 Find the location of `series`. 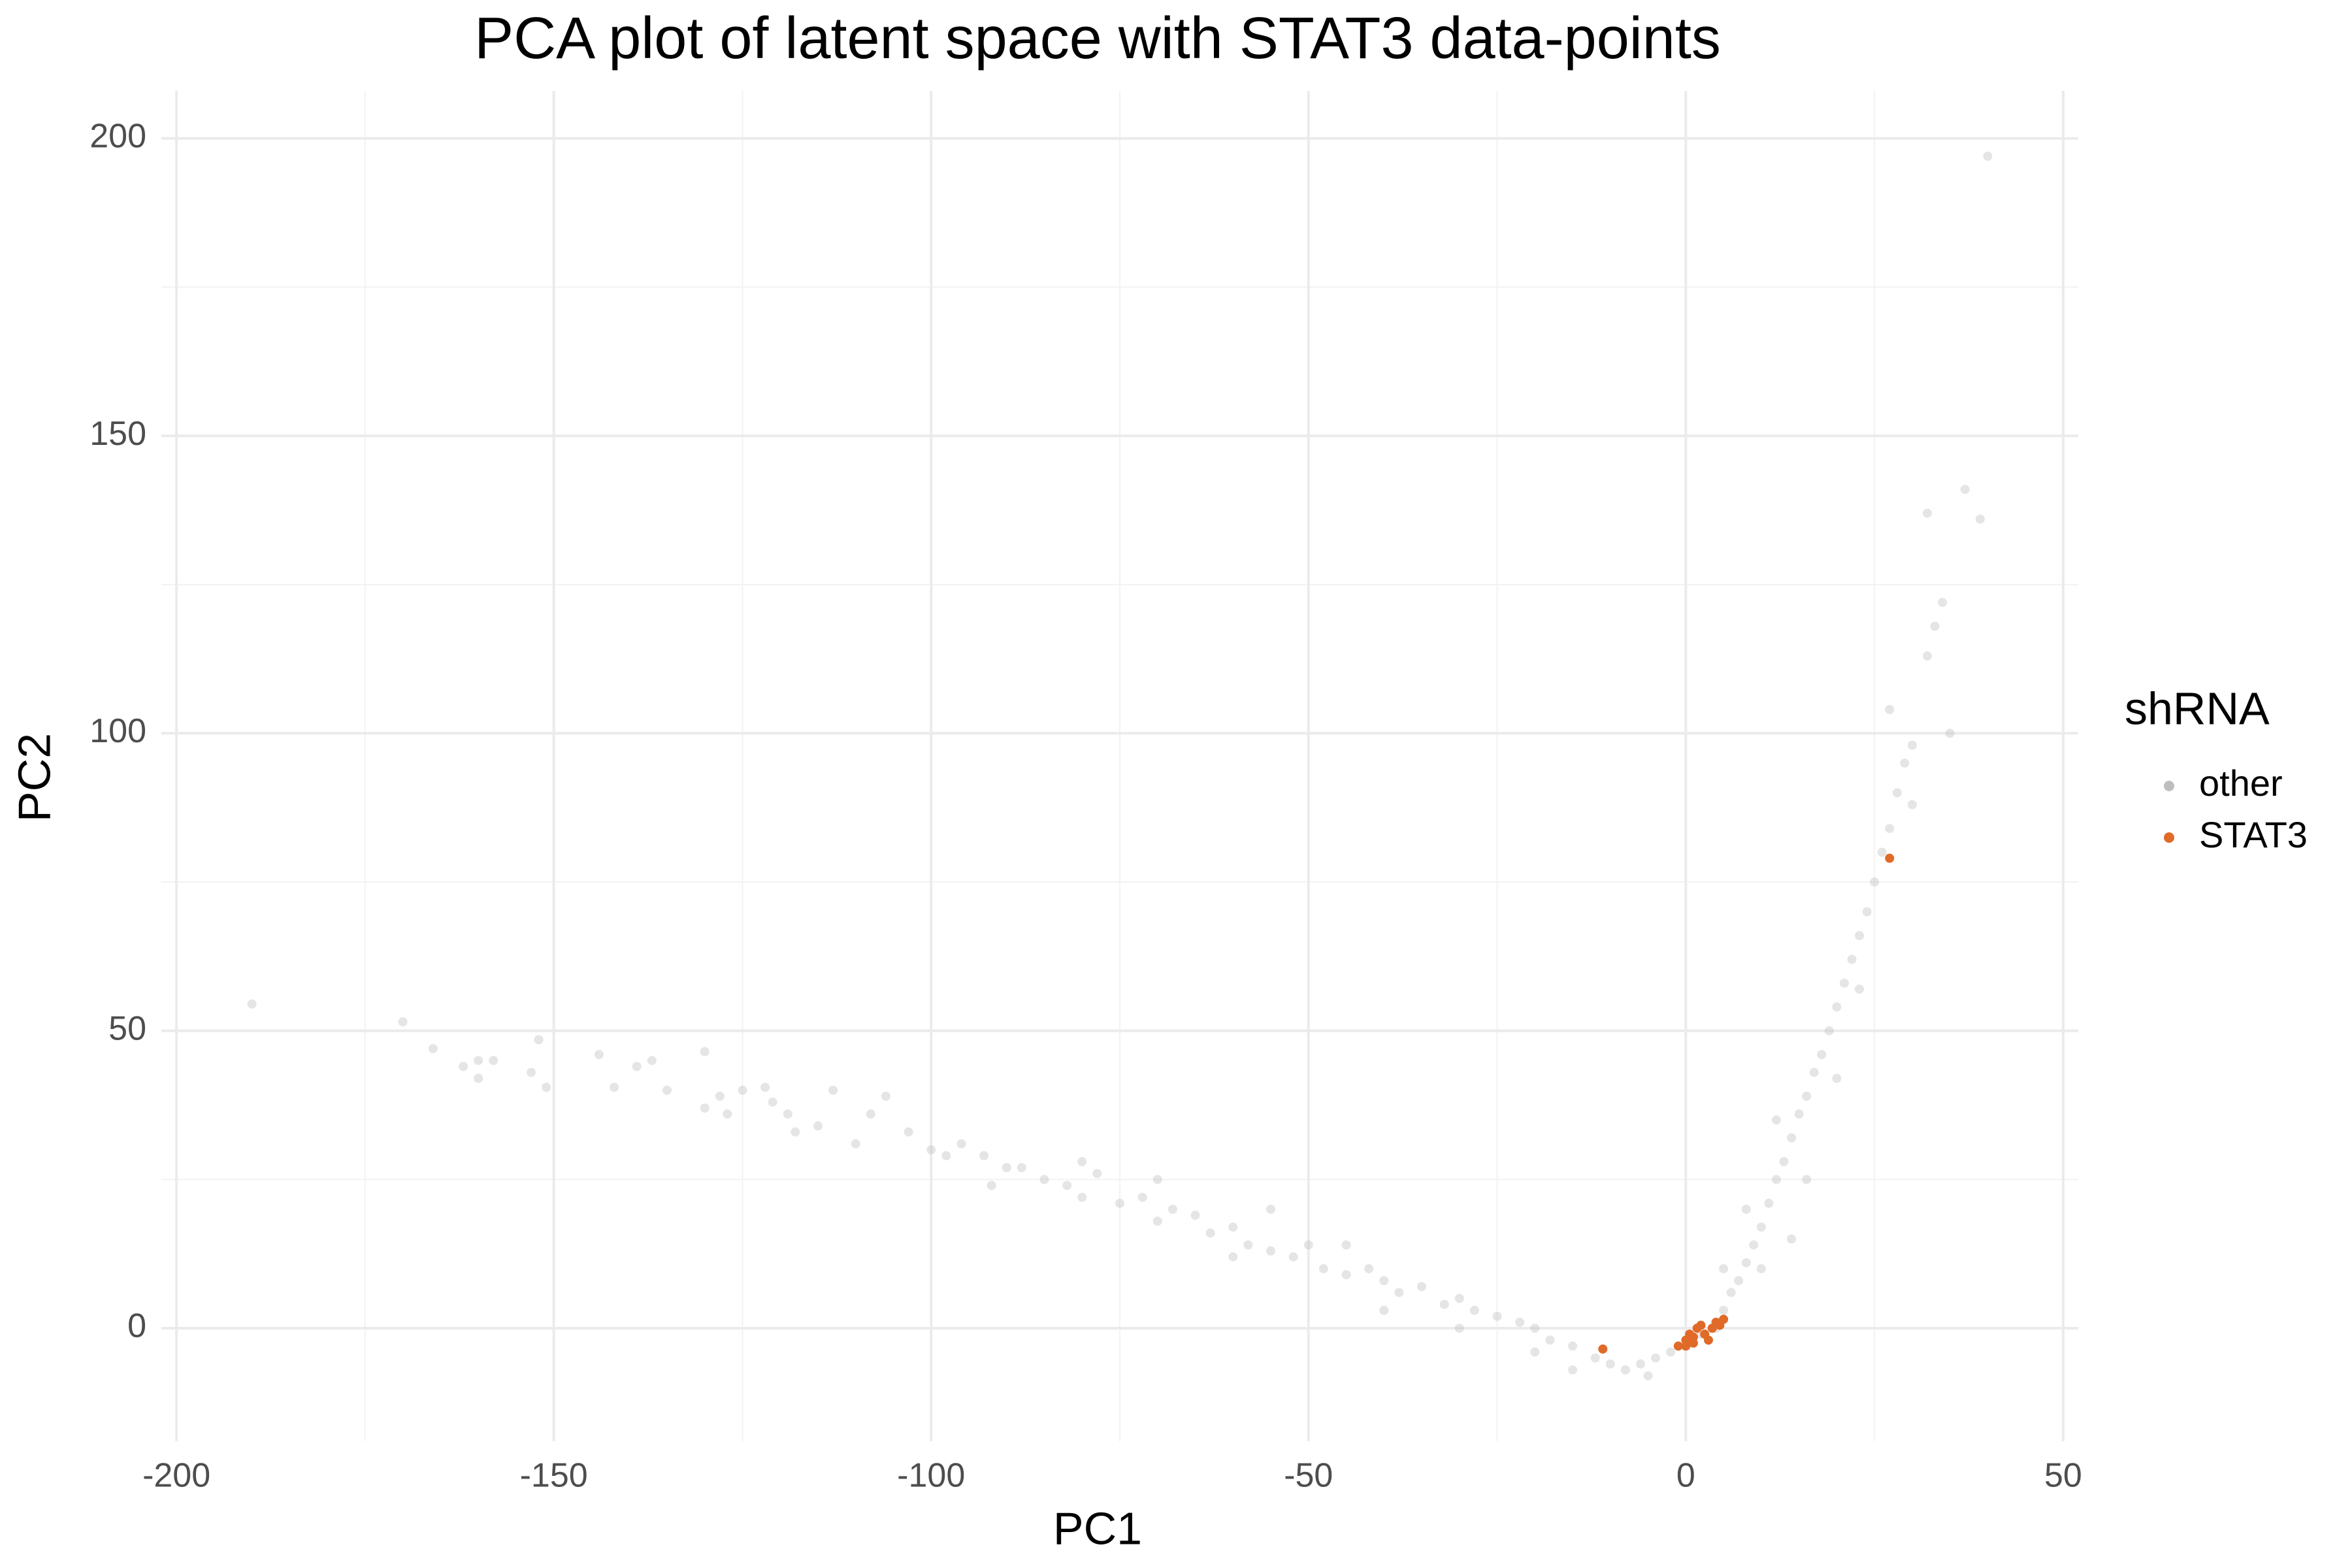

series is located at coordinates (1746, 1103).